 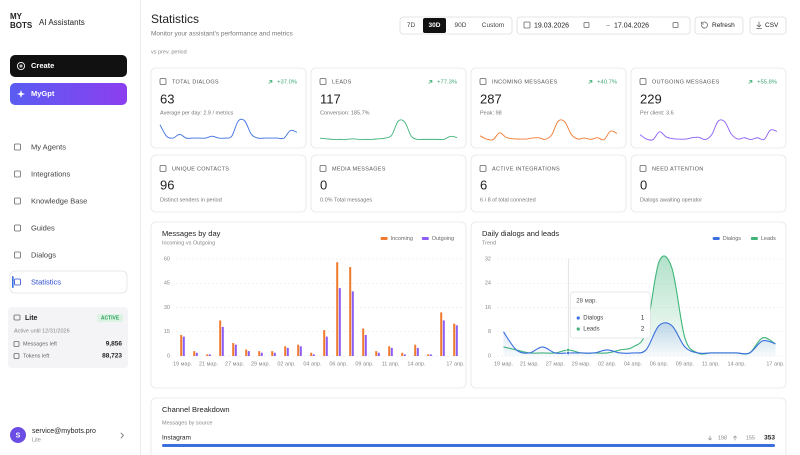 What do you see at coordinates (591, 330) in the screenshot?
I see `tooltip-name: Leads` at bounding box center [591, 330].